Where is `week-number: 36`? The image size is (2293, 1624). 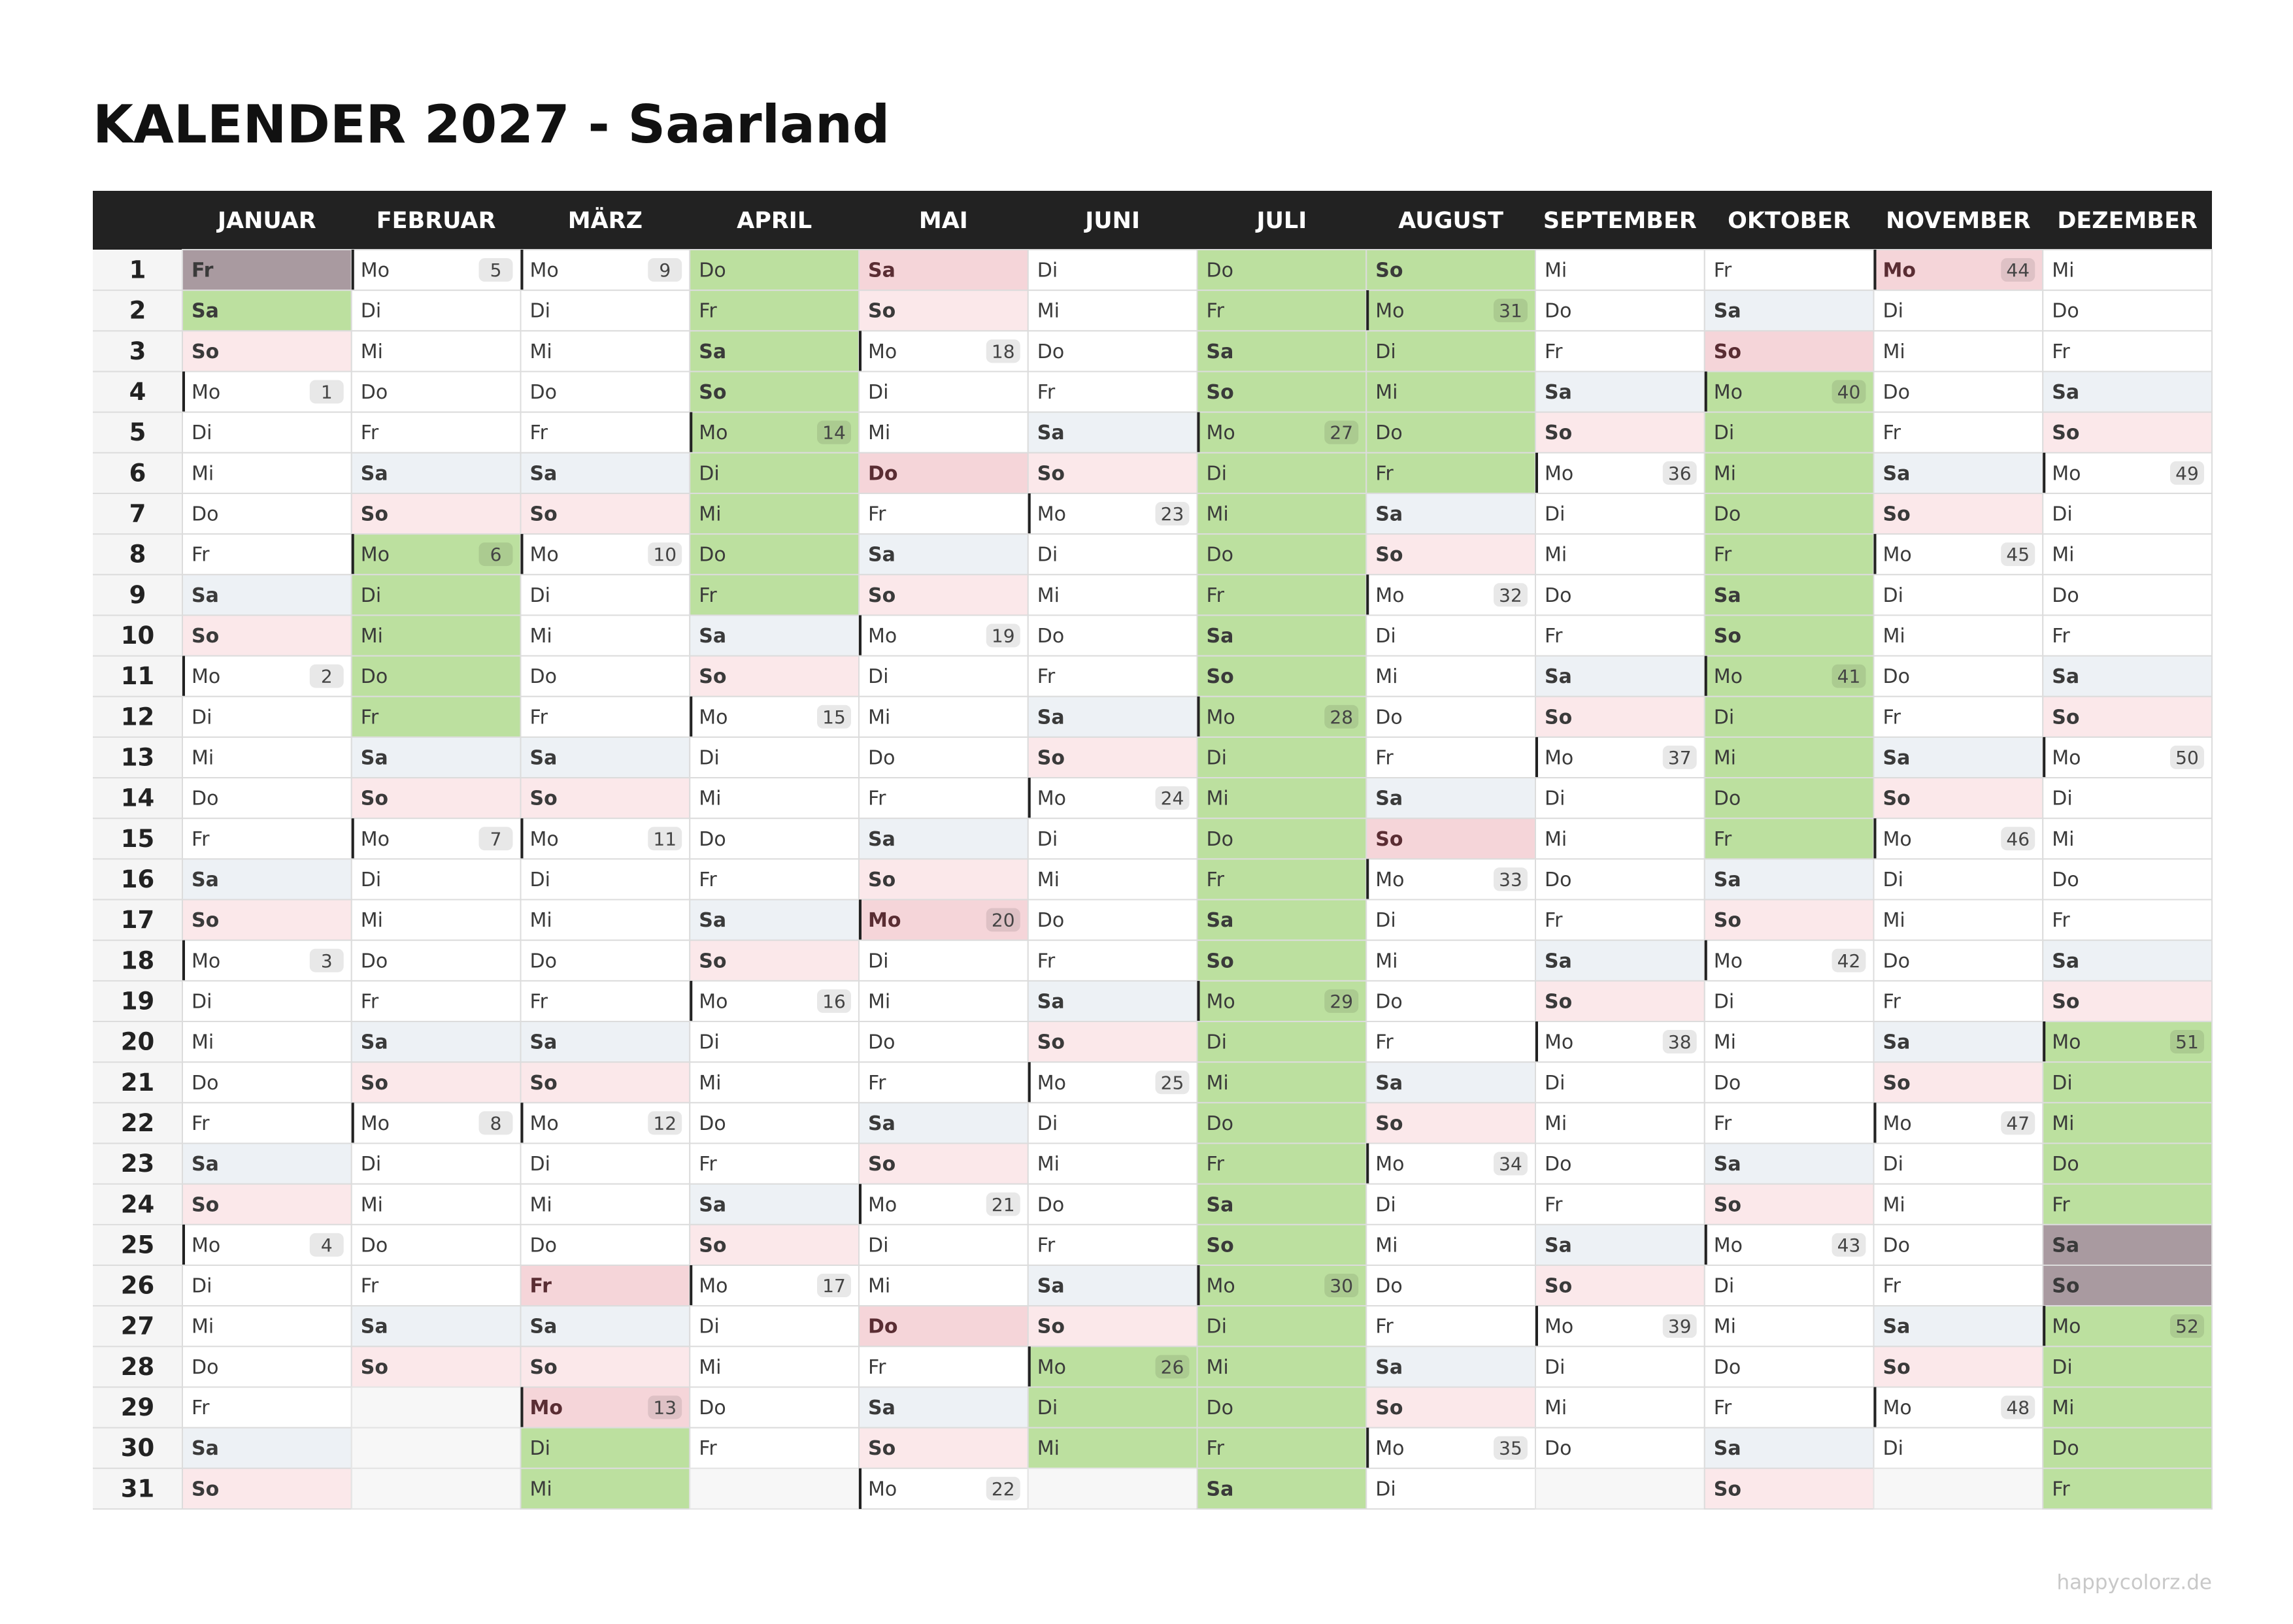
week-number: 36 is located at coordinates (1680, 473).